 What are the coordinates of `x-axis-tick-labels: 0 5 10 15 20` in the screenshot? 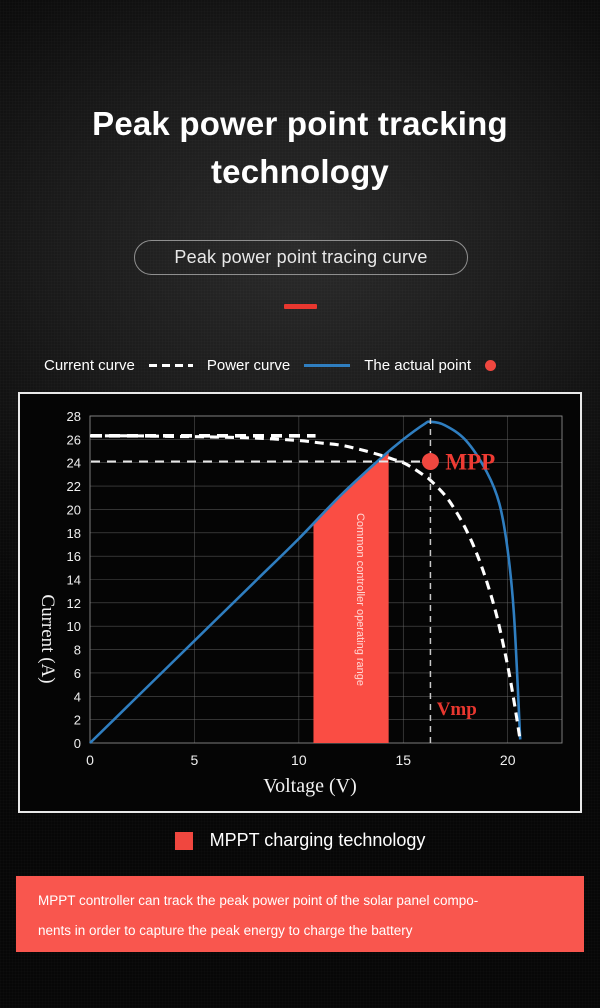 It's located at (301, 760).